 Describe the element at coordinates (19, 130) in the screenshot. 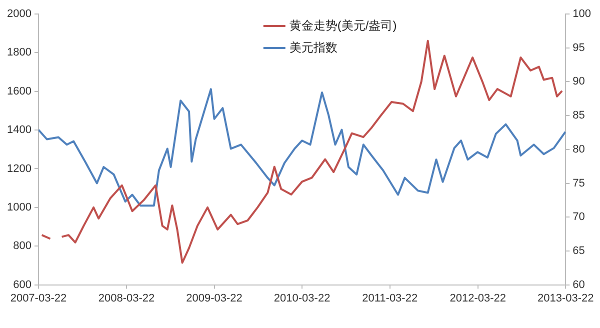

I see `y-tick-label: 1400` at that location.